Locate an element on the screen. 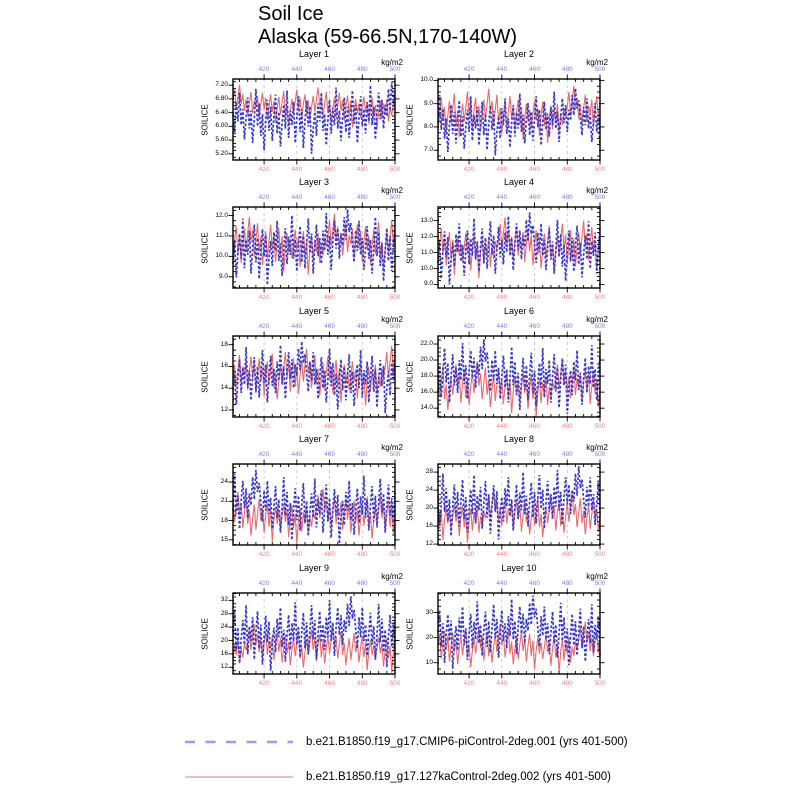  panel-title: Layer 9 is located at coordinates (314, 568).